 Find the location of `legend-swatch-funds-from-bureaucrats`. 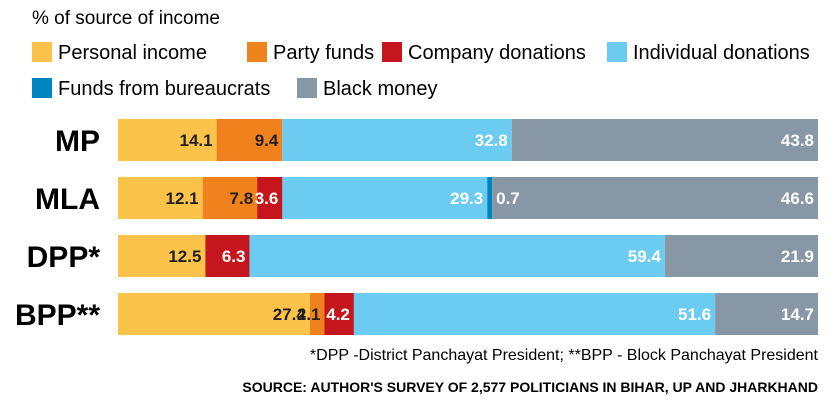

legend-swatch-funds-from-bureaucrats is located at coordinates (42, 88).